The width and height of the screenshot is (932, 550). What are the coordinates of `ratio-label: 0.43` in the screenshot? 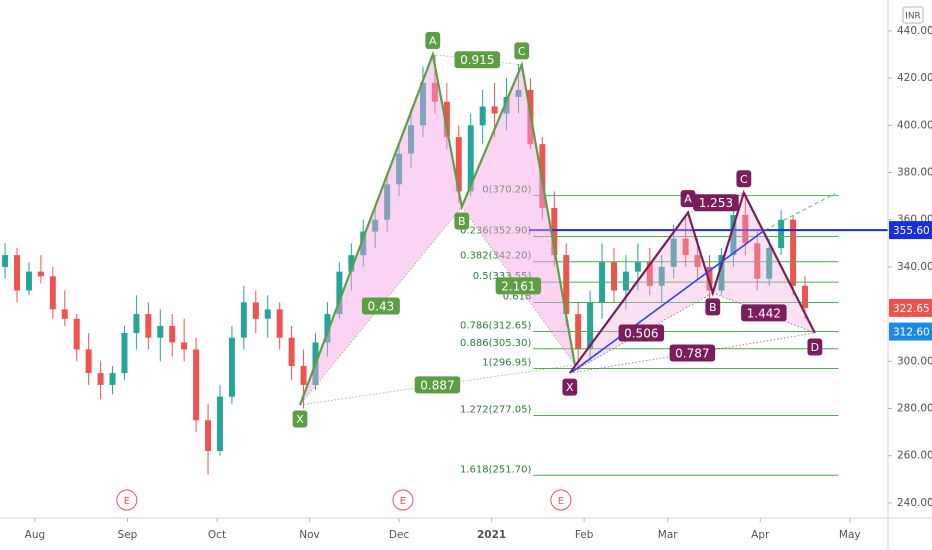 It's located at (381, 306).